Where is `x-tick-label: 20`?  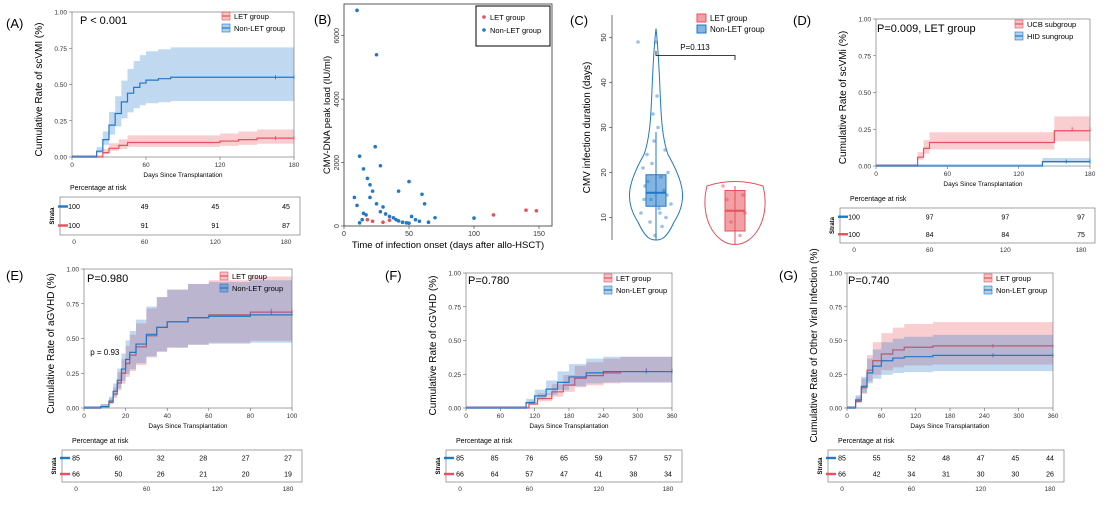 x-tick-label: 20 is located at coordinates (126, 416).